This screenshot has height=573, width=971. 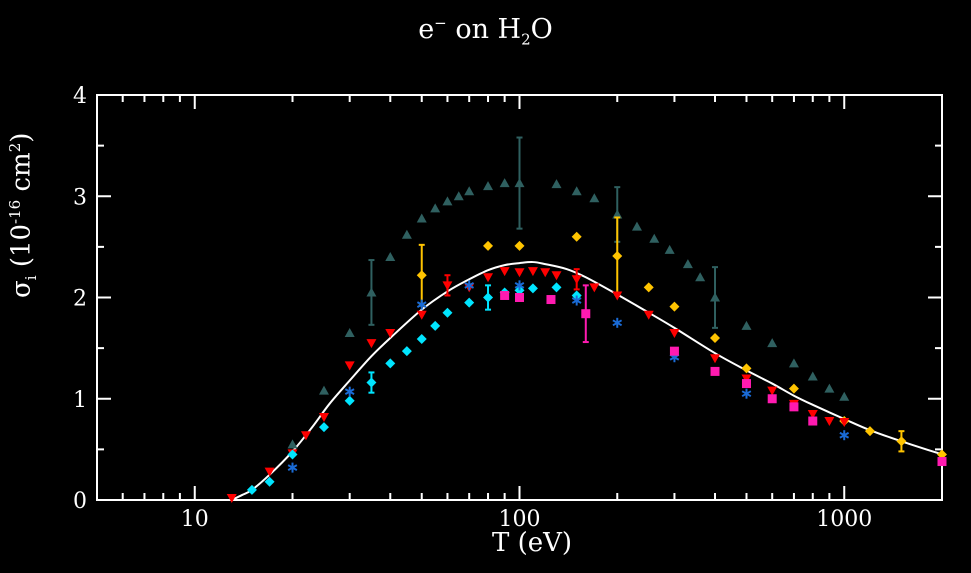 I want to click on y-tick-label: 0, so click(x=80, y=501).